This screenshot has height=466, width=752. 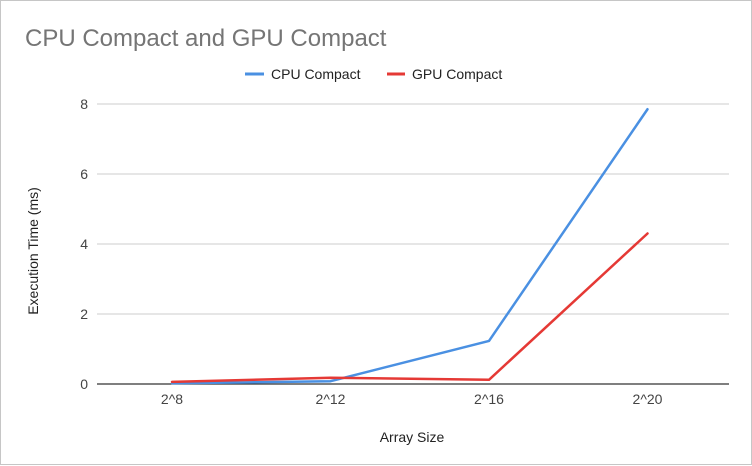 I want to click on y-axis-title: Execution Time (ms), so click(x=33, y=251).